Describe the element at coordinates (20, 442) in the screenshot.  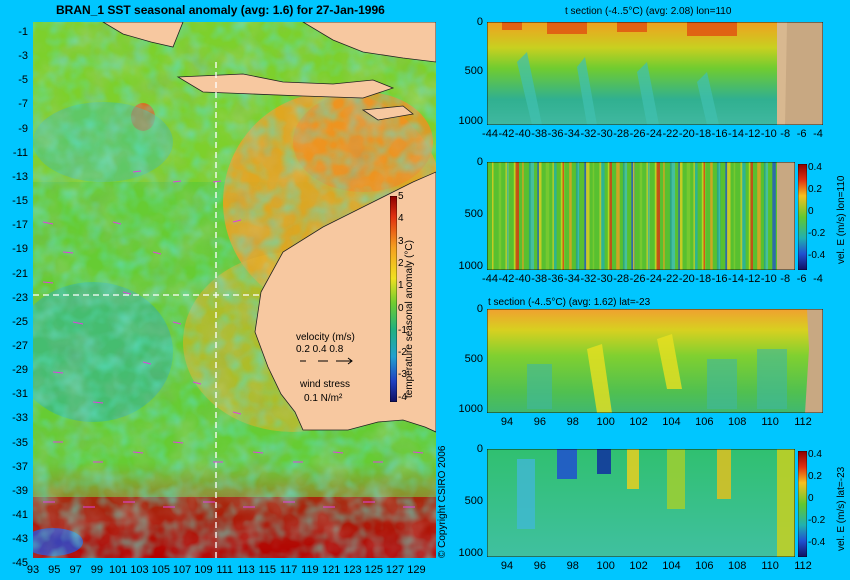
I see `lat-tick-label: -35` at that location.